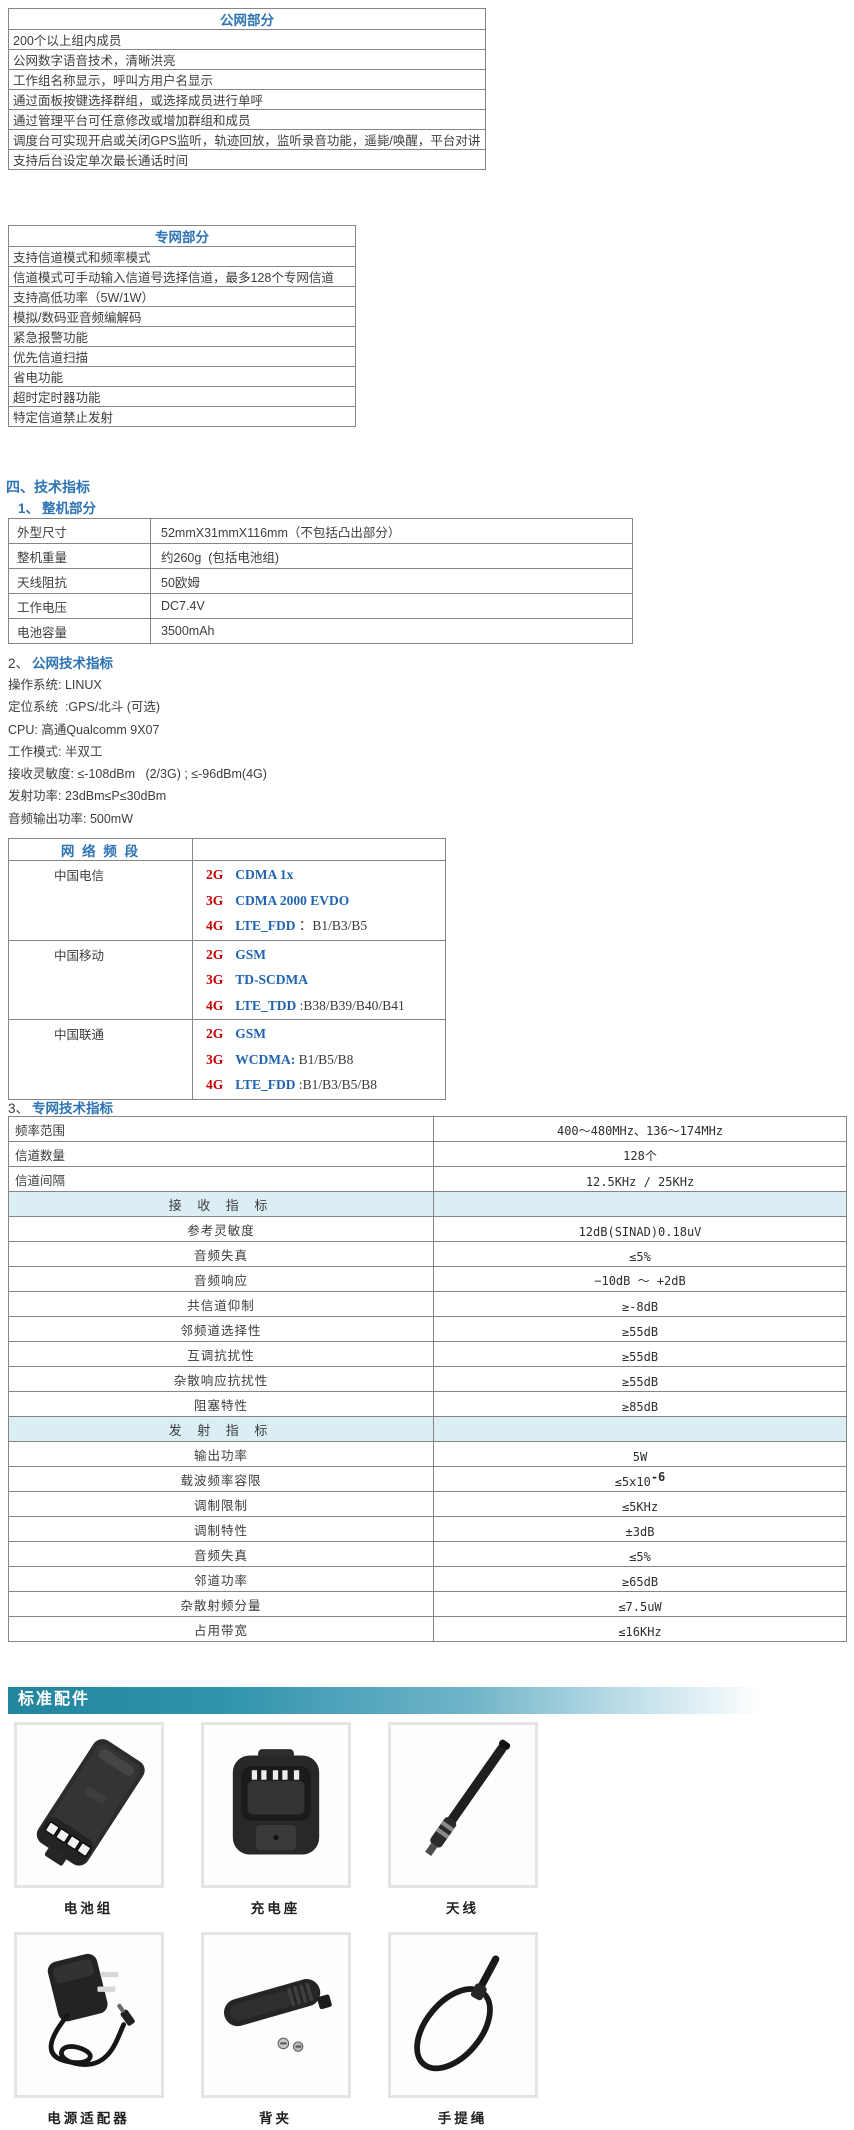  I want to click on battery-pack-icon, so click(90, 1802).